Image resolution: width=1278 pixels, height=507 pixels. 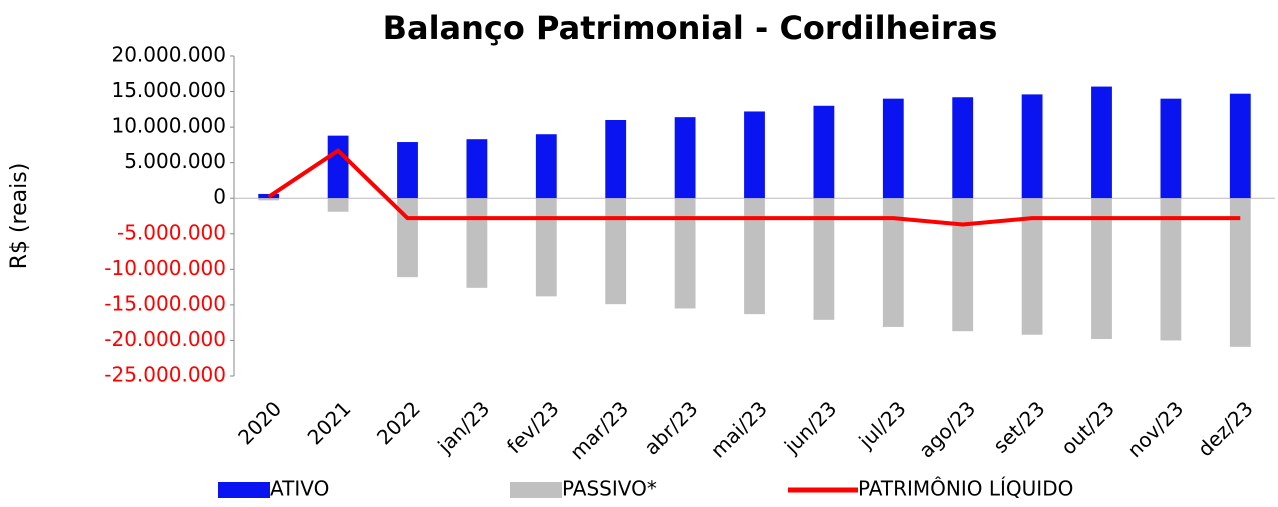 I want to click on x-tick-label: mai/23, so click(x=739, y=429).